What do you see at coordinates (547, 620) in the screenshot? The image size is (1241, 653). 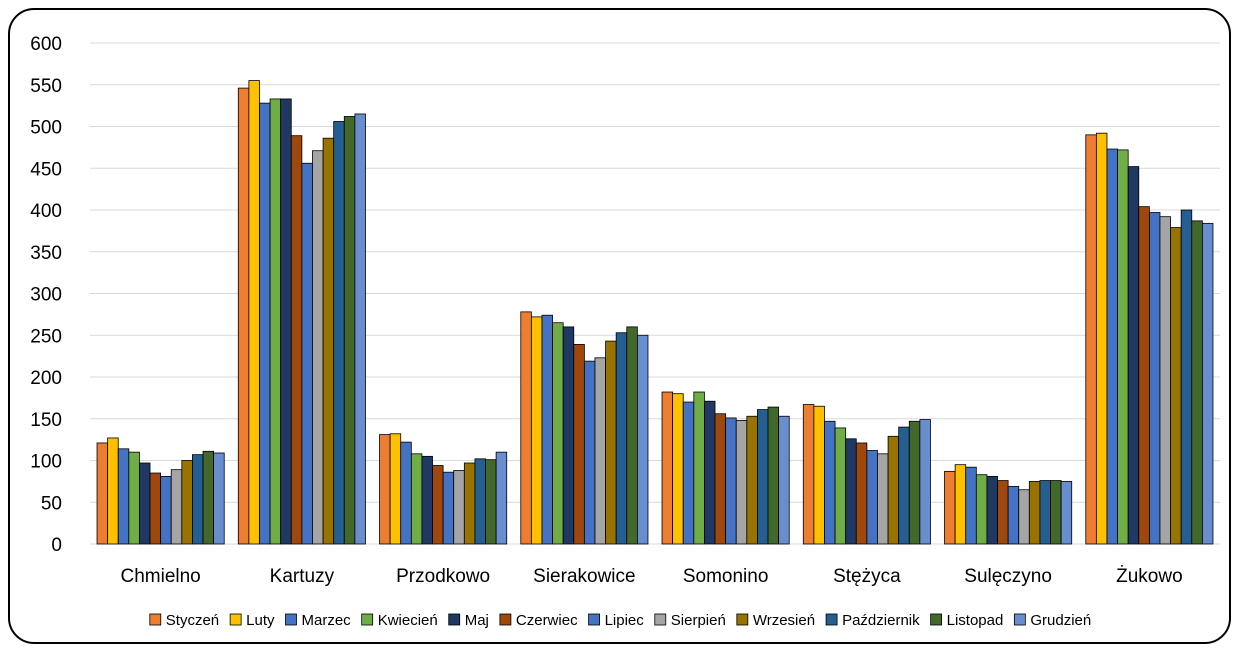 I see `legend-label: Czerwiec` at bounding box center [547, 620].